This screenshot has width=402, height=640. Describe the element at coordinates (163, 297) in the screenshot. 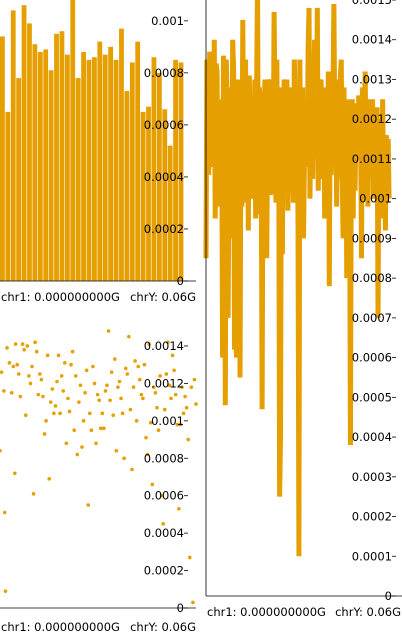

I see `top-left-x-end-label: chrY: 0.06G` at that location.